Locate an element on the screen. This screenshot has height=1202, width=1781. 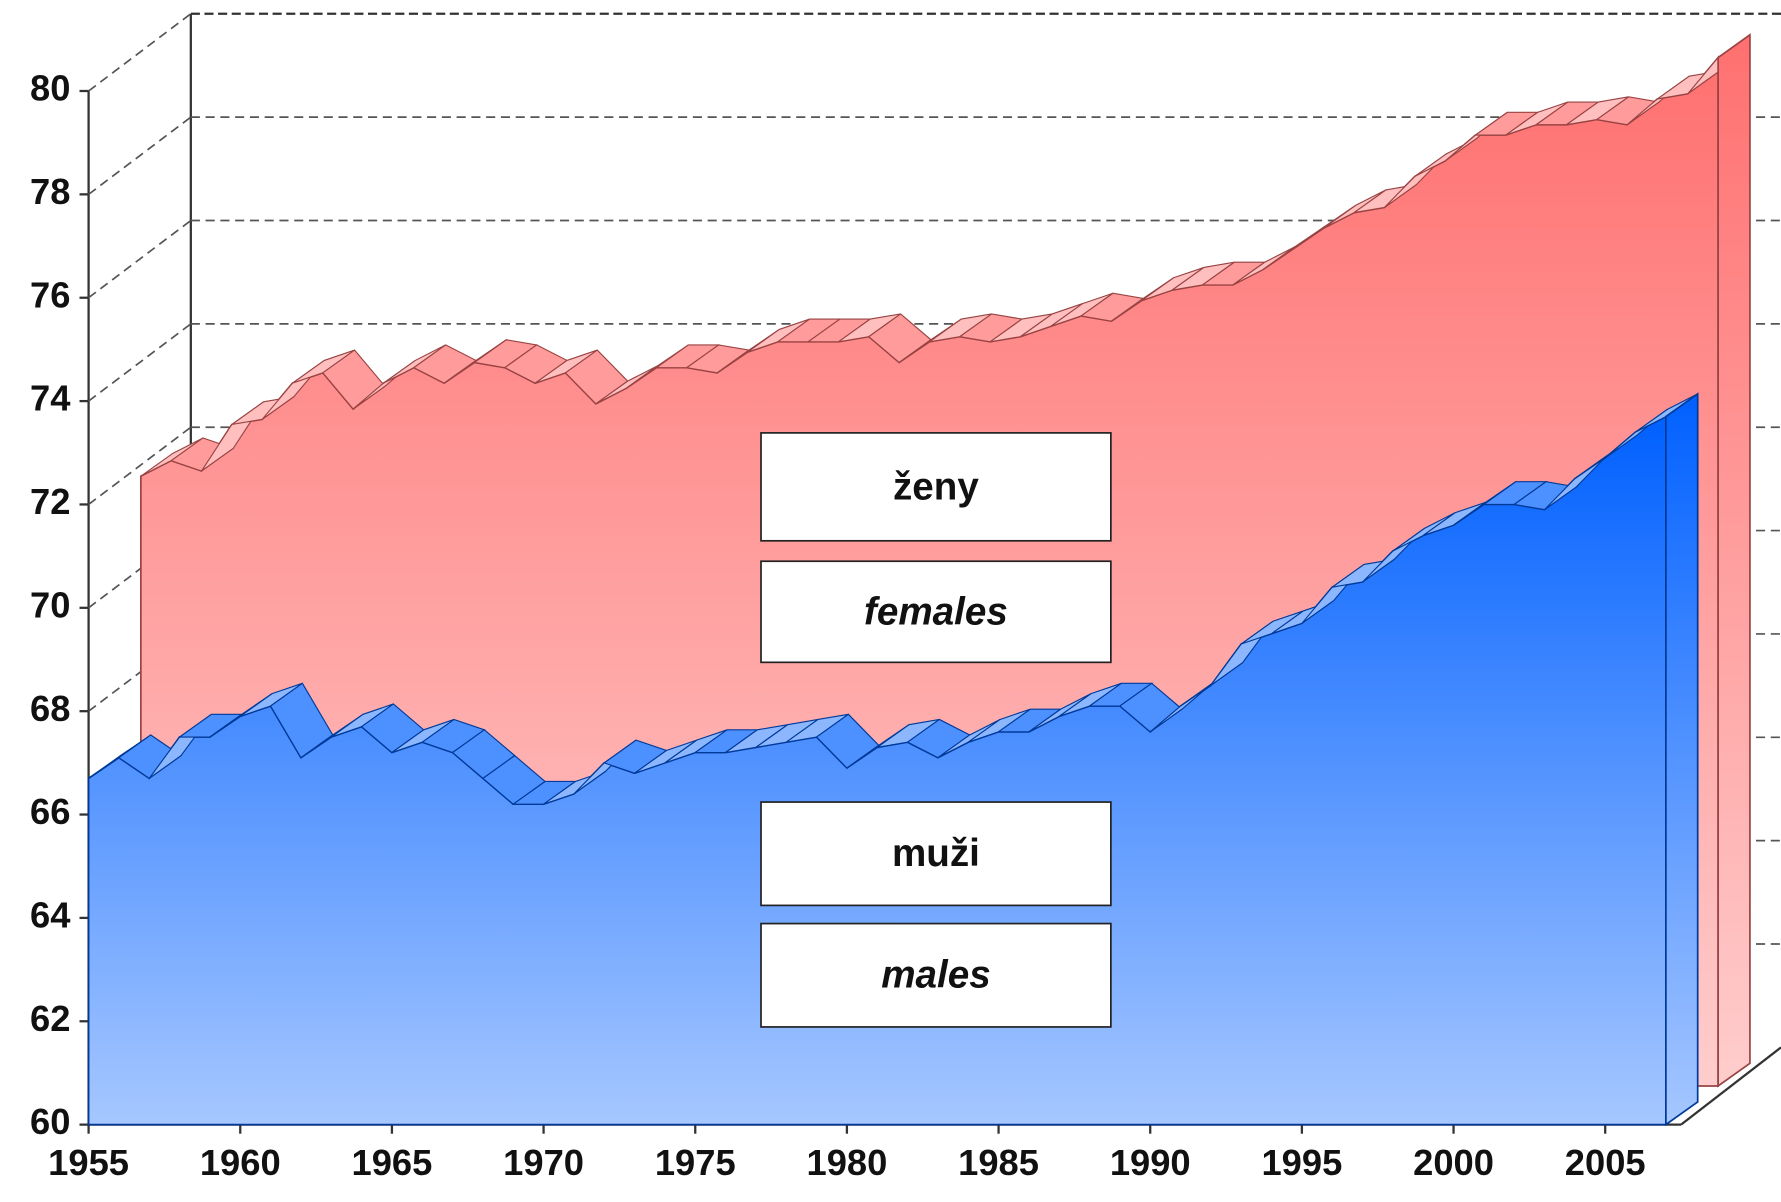
y-tick-label: 66 is located at coordinates (50, 811).